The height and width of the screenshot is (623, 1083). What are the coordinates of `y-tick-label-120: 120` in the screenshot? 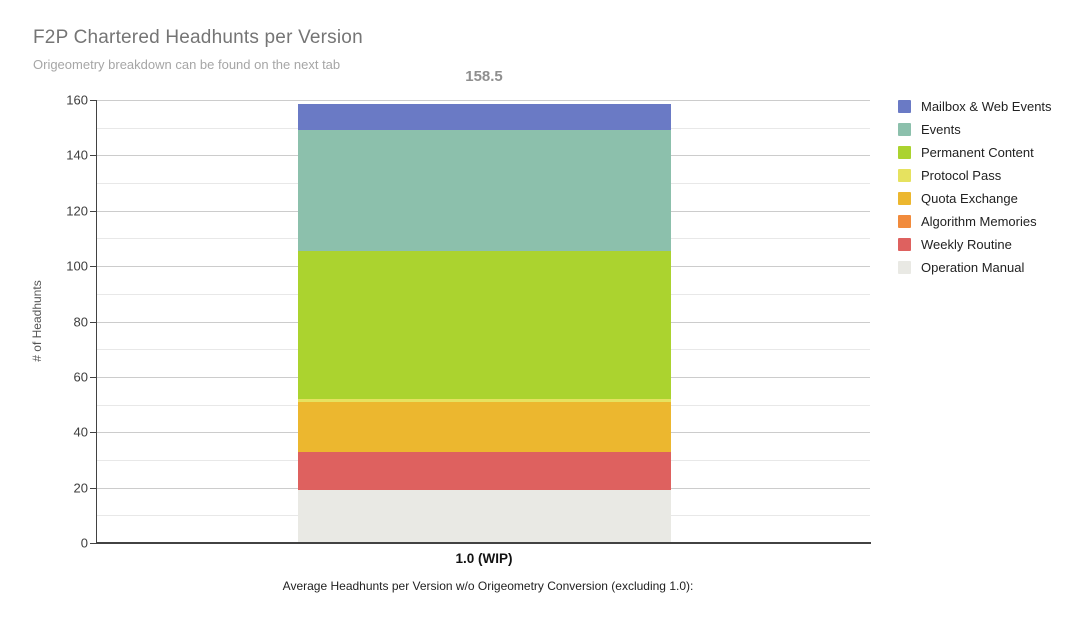 It's located at (77, 211).